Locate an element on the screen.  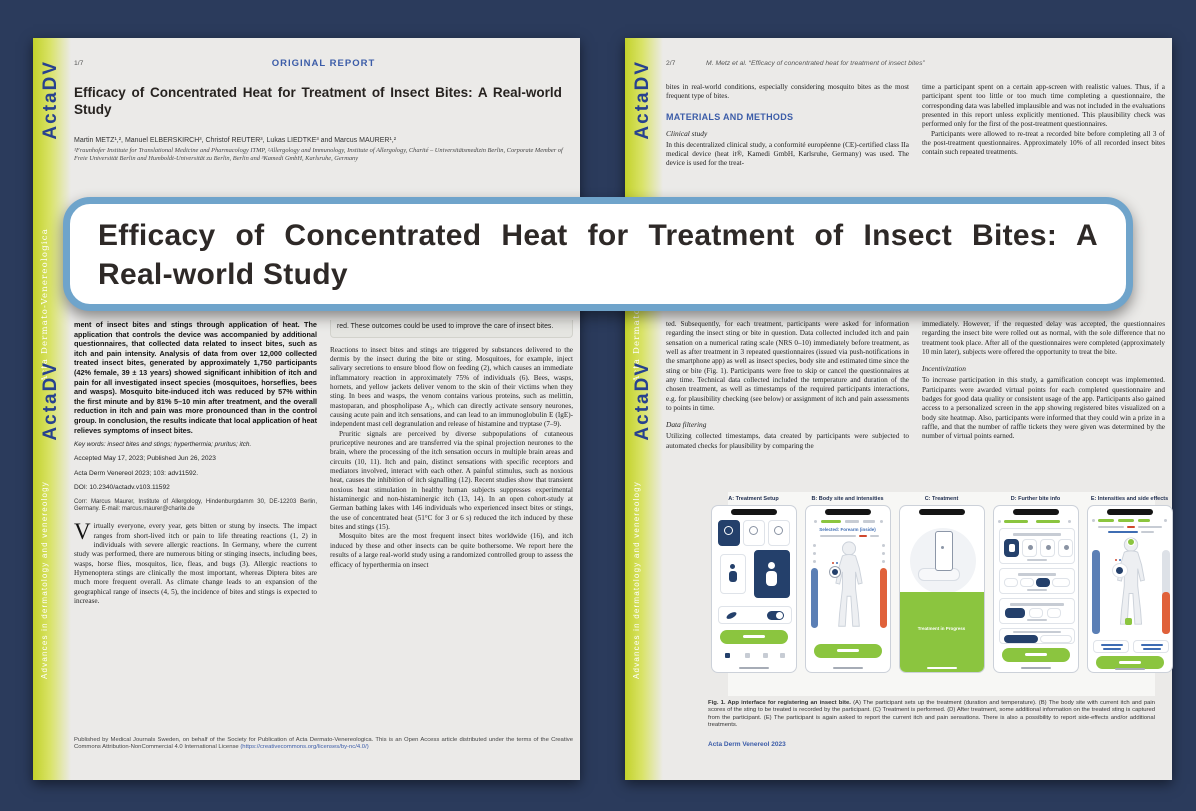
figure-1: A: Treatment Setup is located at coordinates (941, 594).